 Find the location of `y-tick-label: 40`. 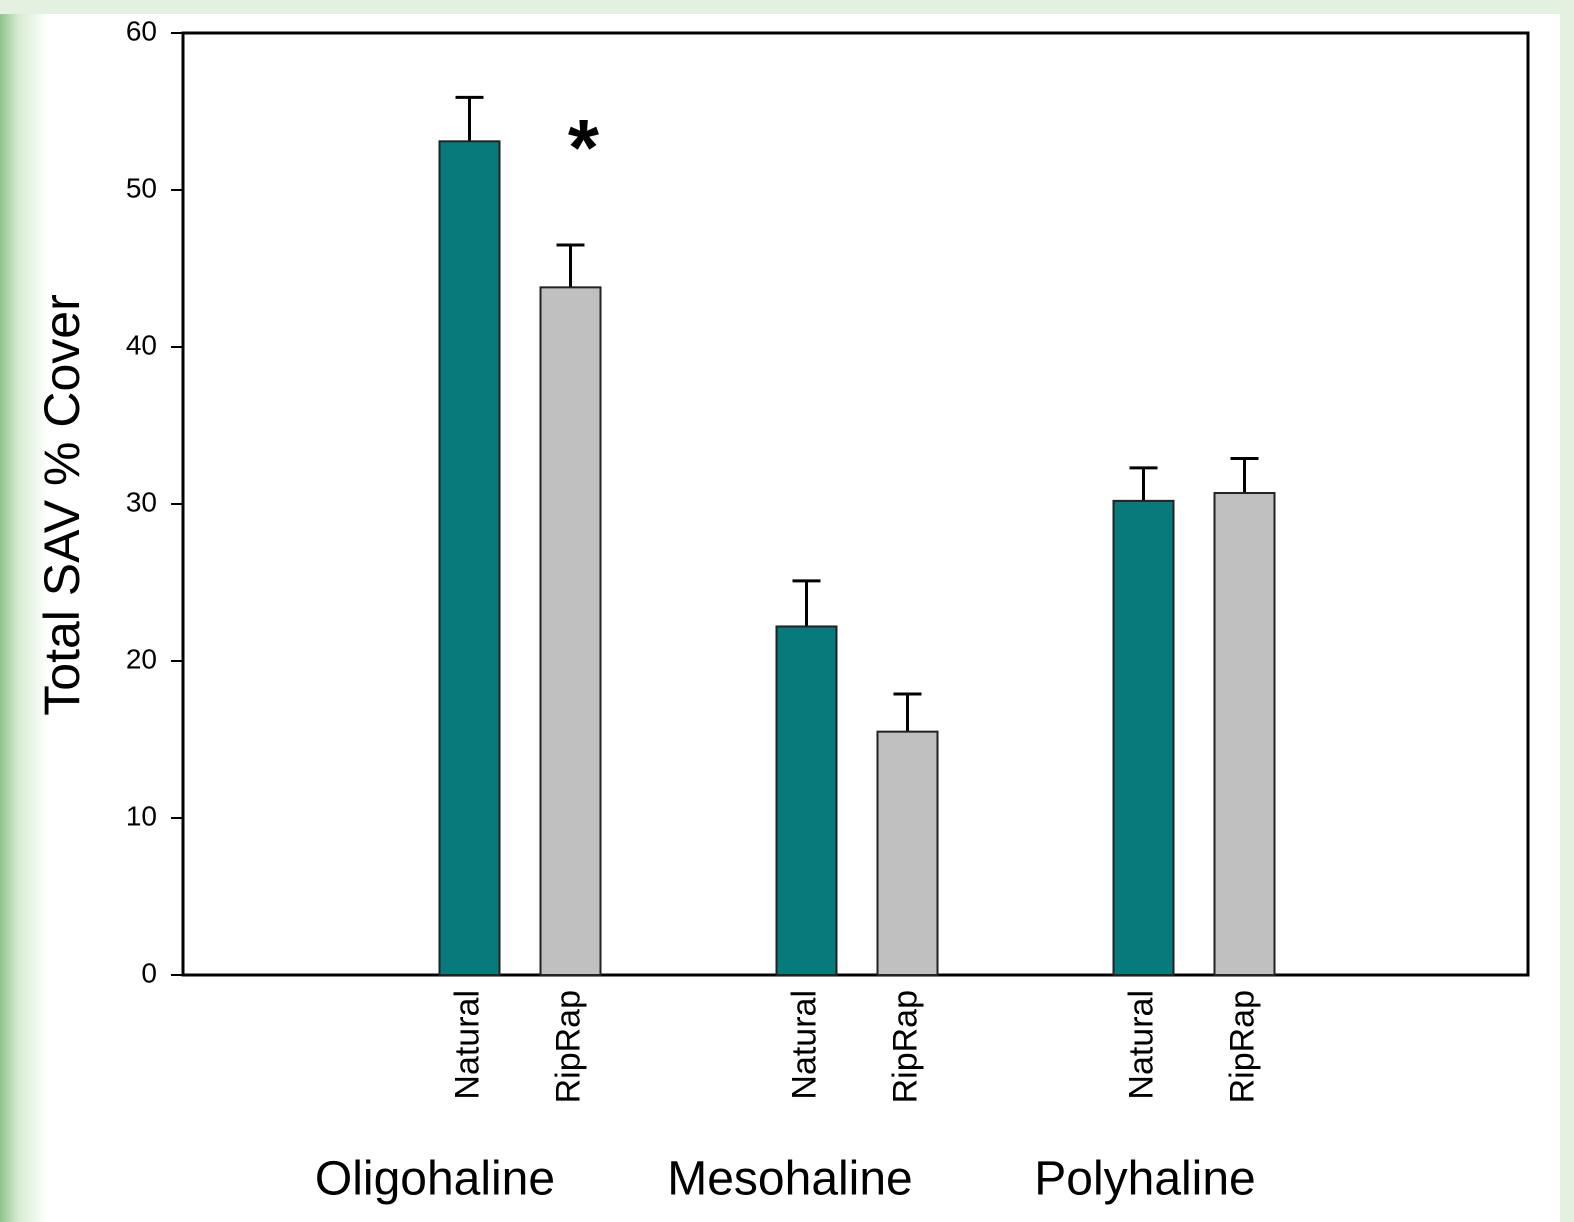

y-tick-label: 40 is located at coordinates (141, 344).